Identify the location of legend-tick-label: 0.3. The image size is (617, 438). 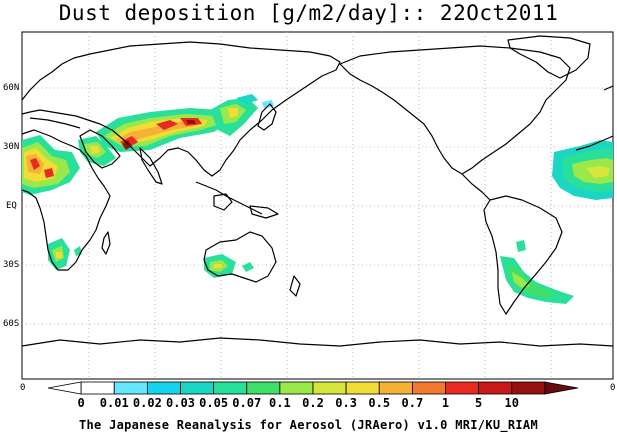
(346, 403).